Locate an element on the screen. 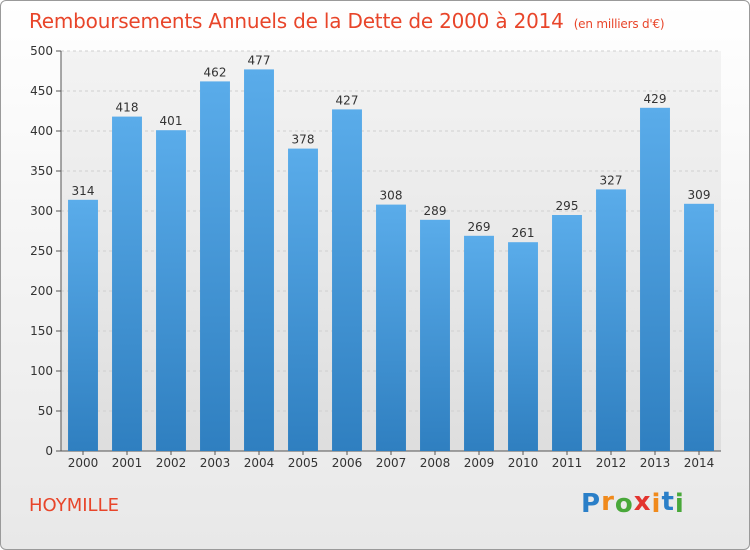 This screenshot has width=750, height=550. x-tick-label: 2009 is located at coordinates (479, 463).